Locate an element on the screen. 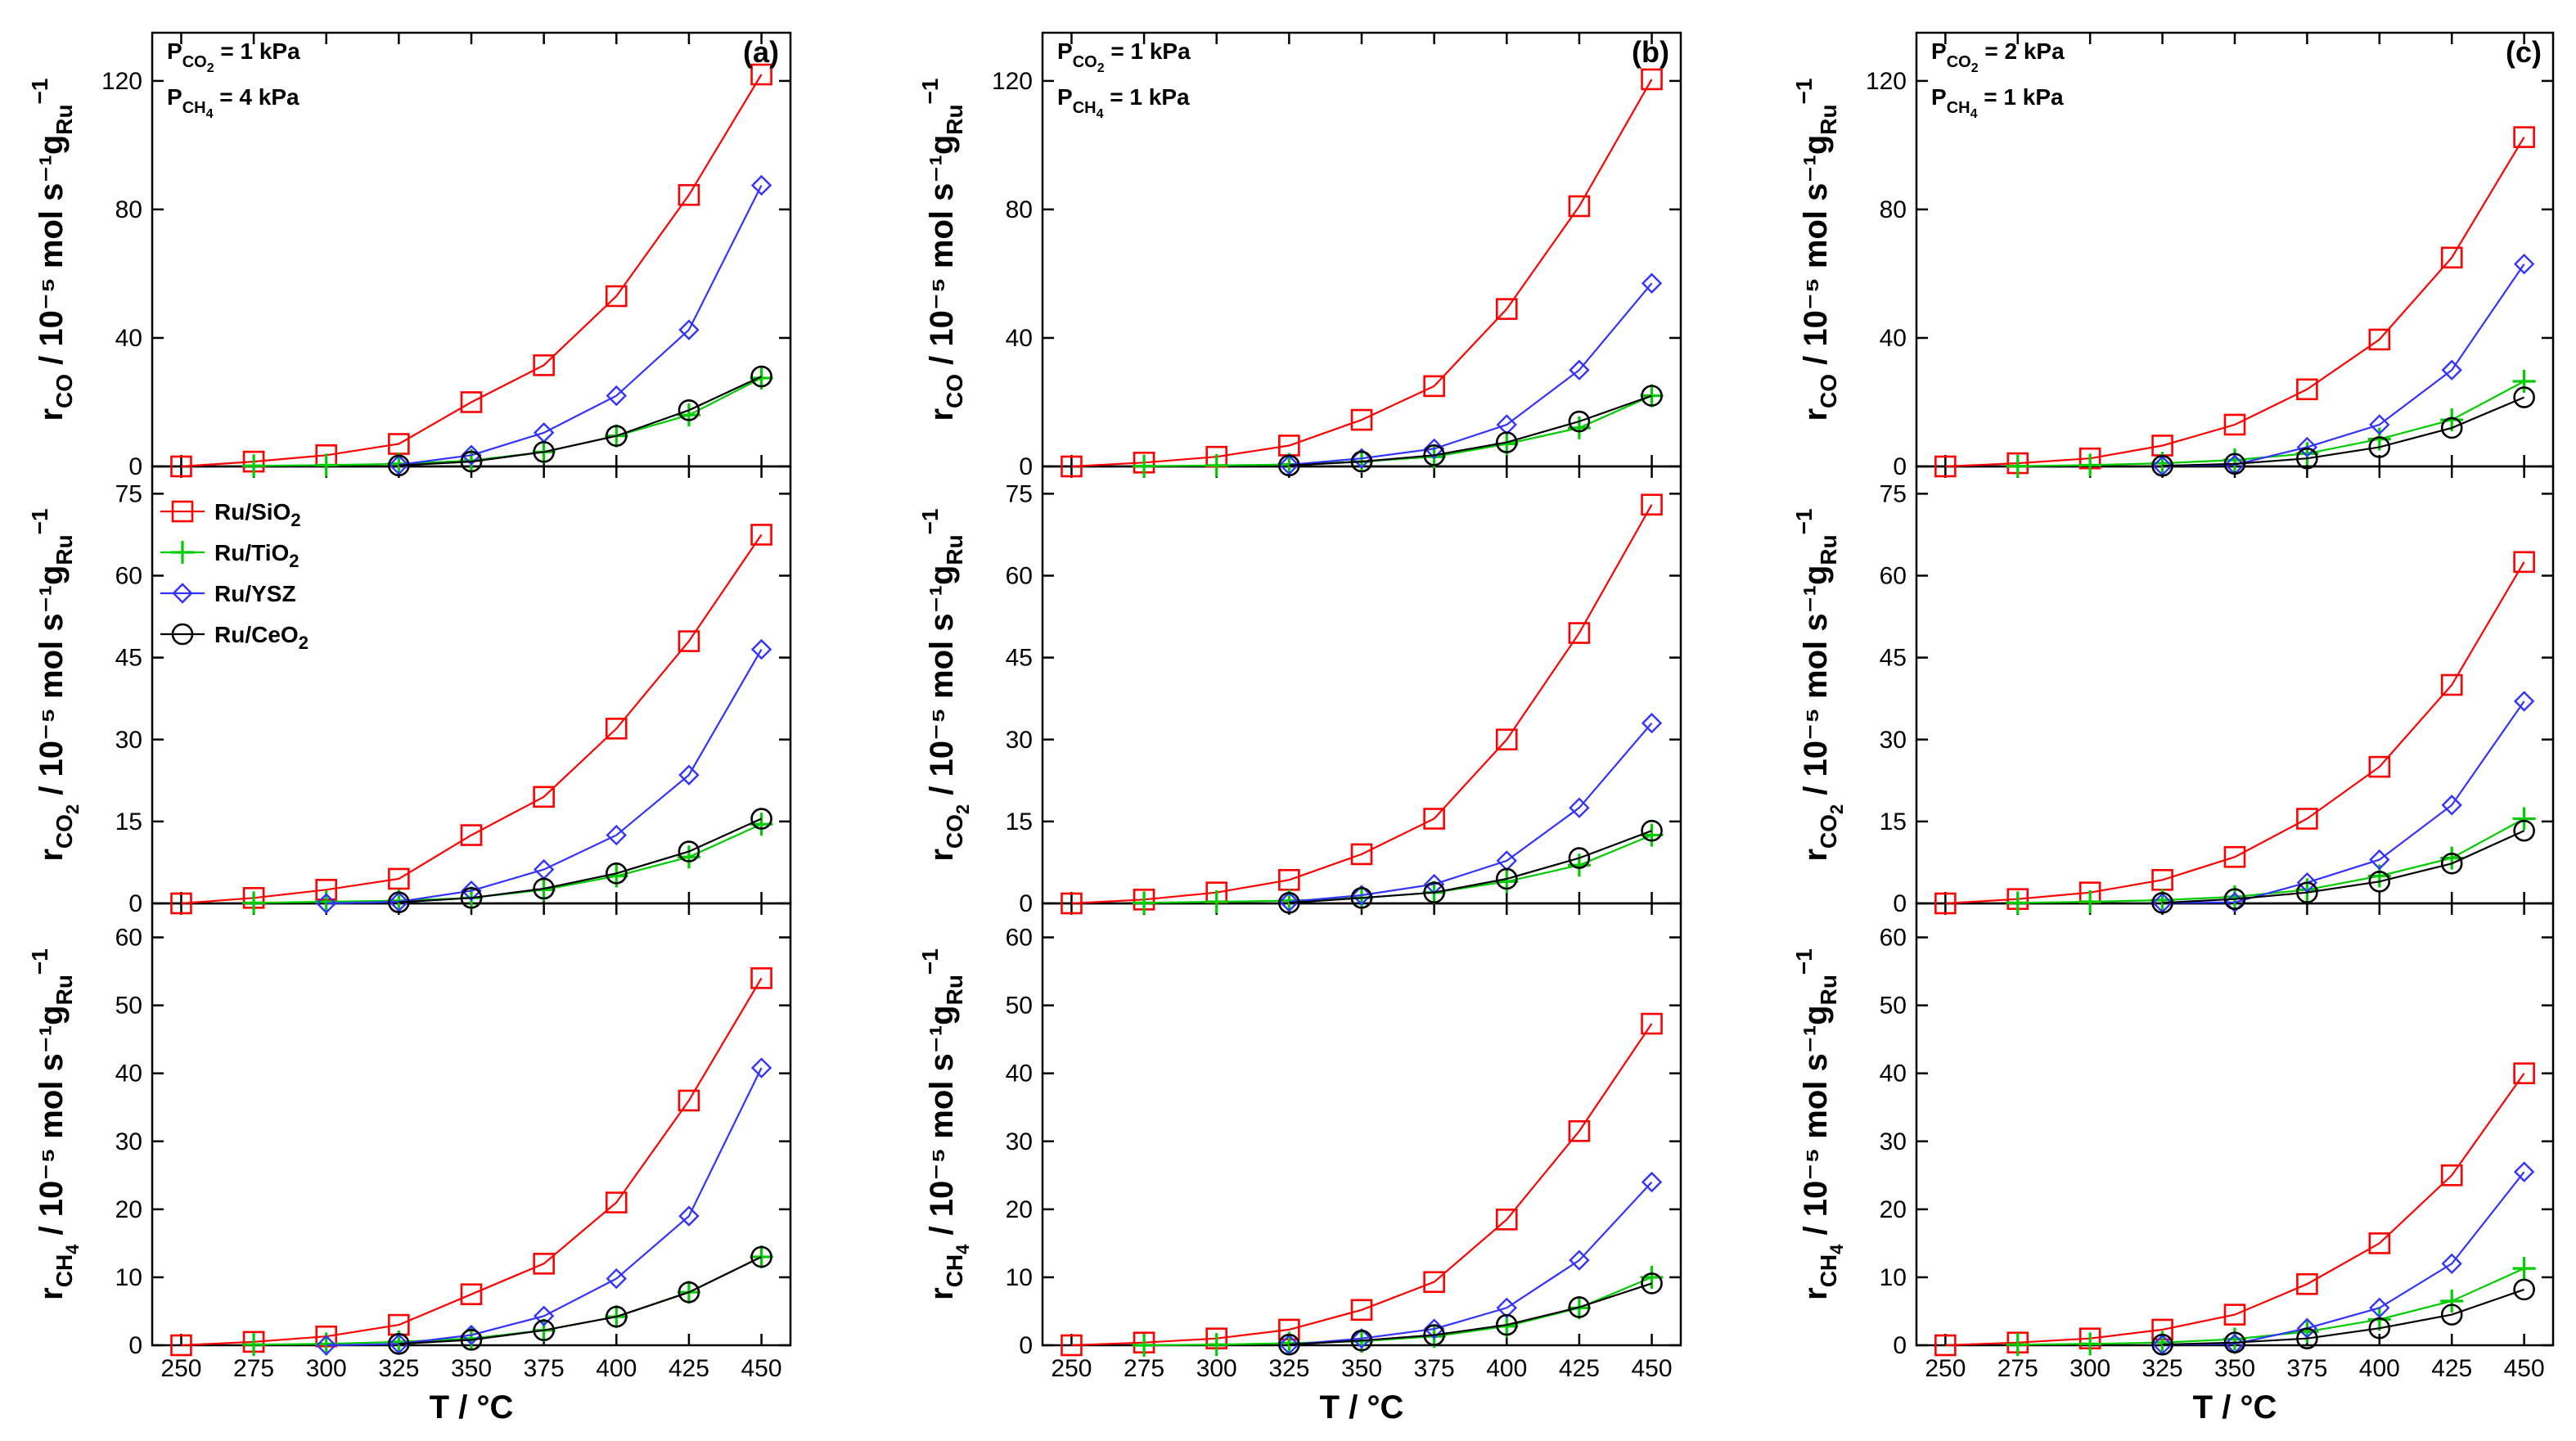 This screenshot has width=2576, height=1441. y-axis-title: rCO2 / 10⁻⁵ mol s⁻¹gRu−1 is located at coordinates (1819, 684).